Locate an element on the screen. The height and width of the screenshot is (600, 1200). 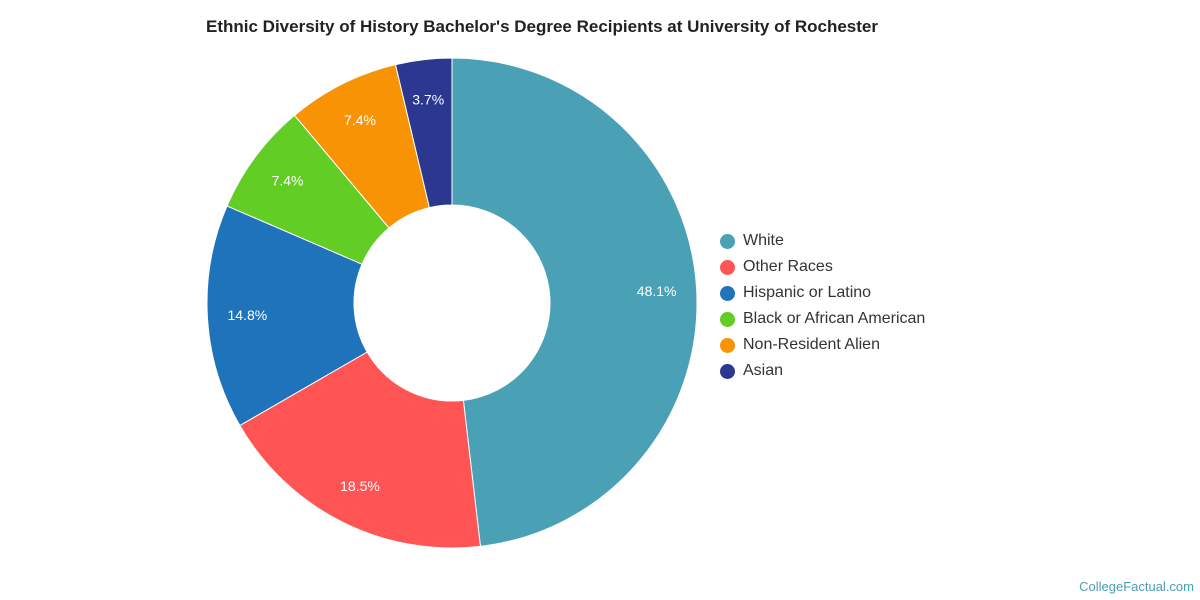
legend-item-white: White is located at coordinates (822, 241).